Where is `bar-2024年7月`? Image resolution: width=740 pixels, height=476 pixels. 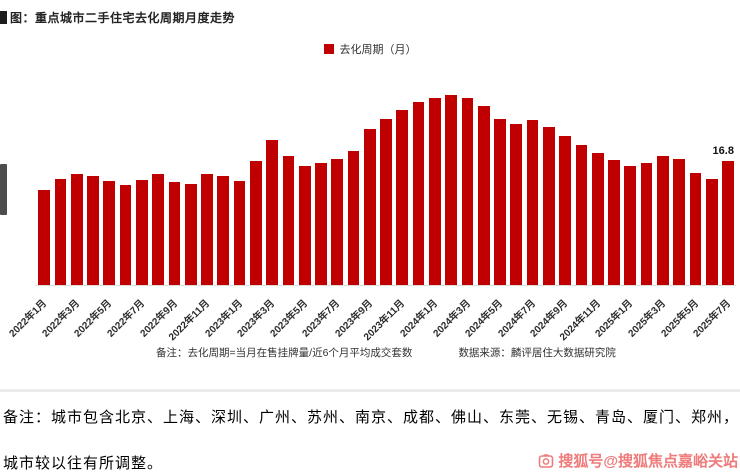 bar-2024年7月 is located at coordinates (532, 202).